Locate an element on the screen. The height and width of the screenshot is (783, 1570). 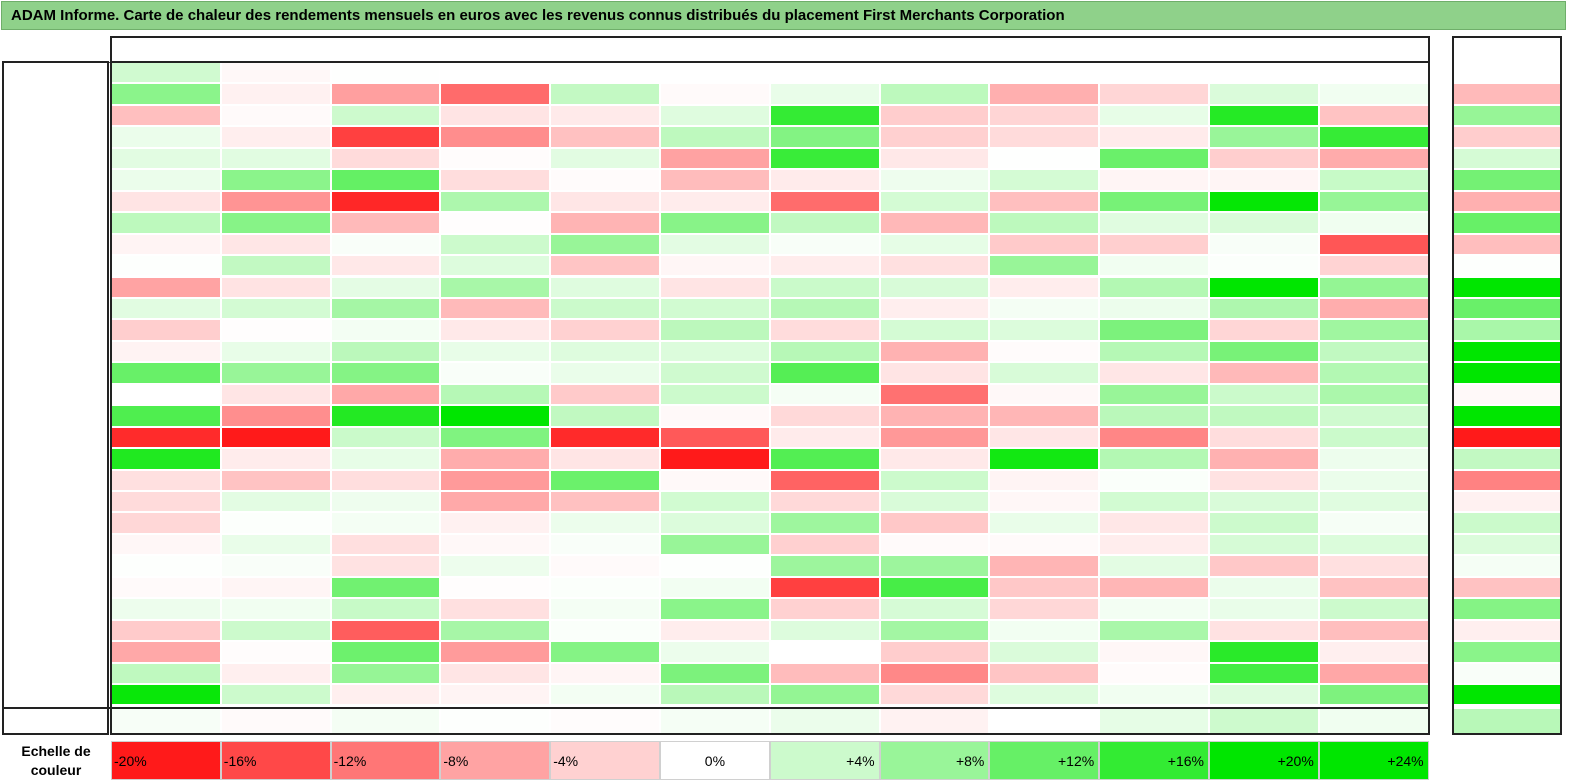
color-scale-swatch: +12% is located at coordinates (1044, 760).